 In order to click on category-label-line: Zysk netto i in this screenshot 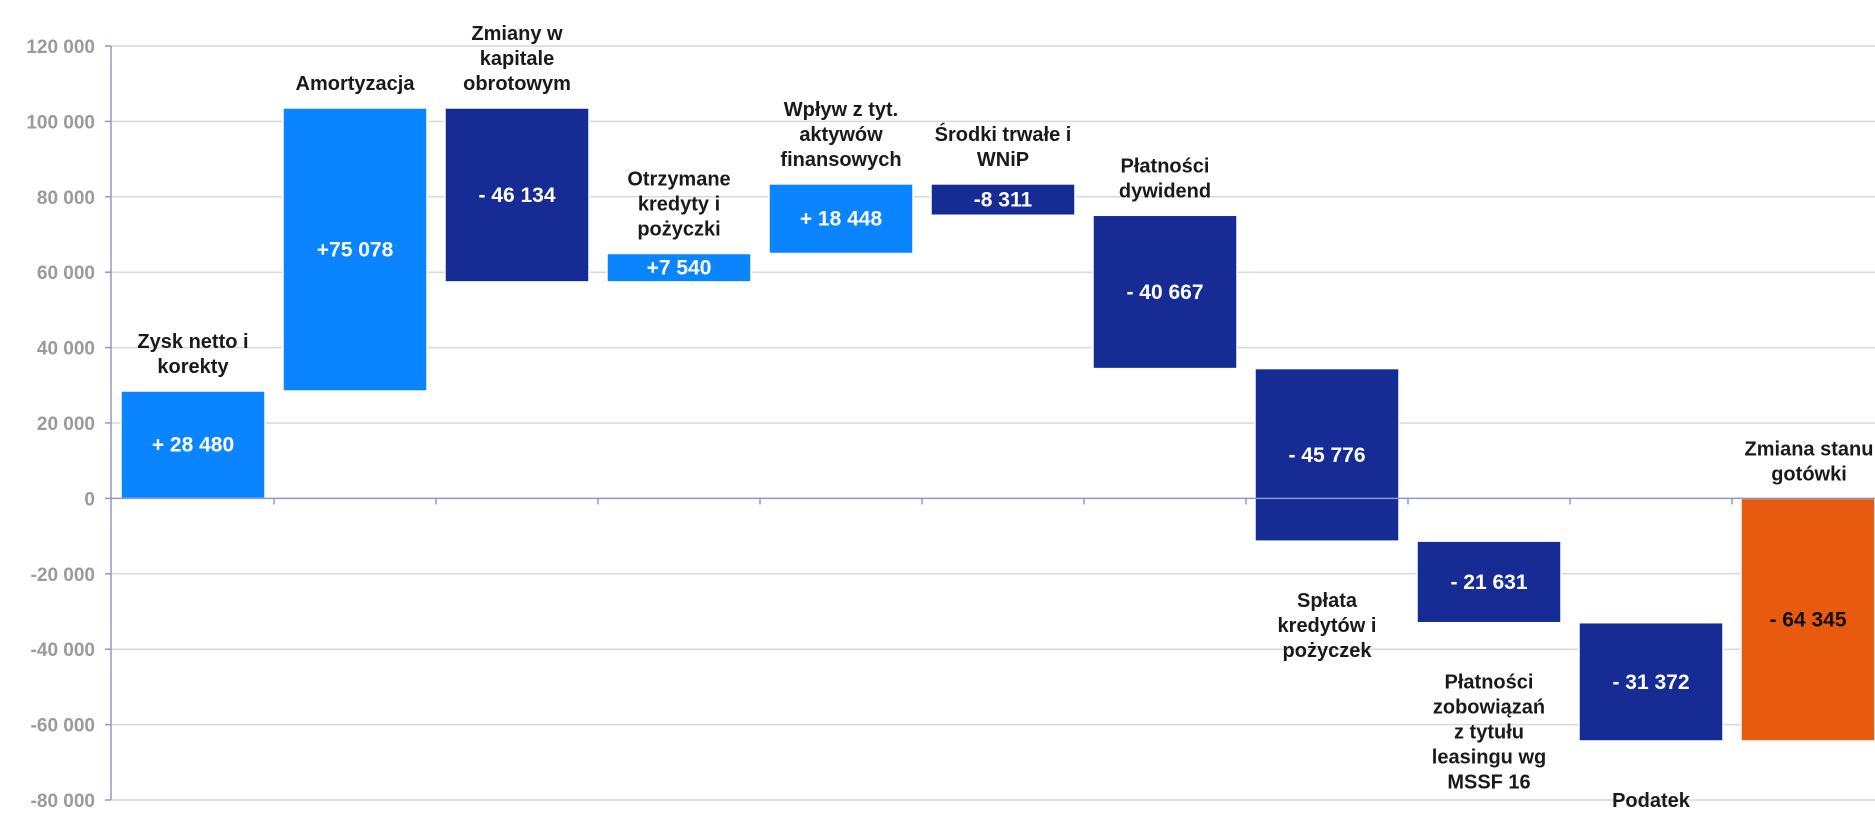, I will do `click(192, 342)`.